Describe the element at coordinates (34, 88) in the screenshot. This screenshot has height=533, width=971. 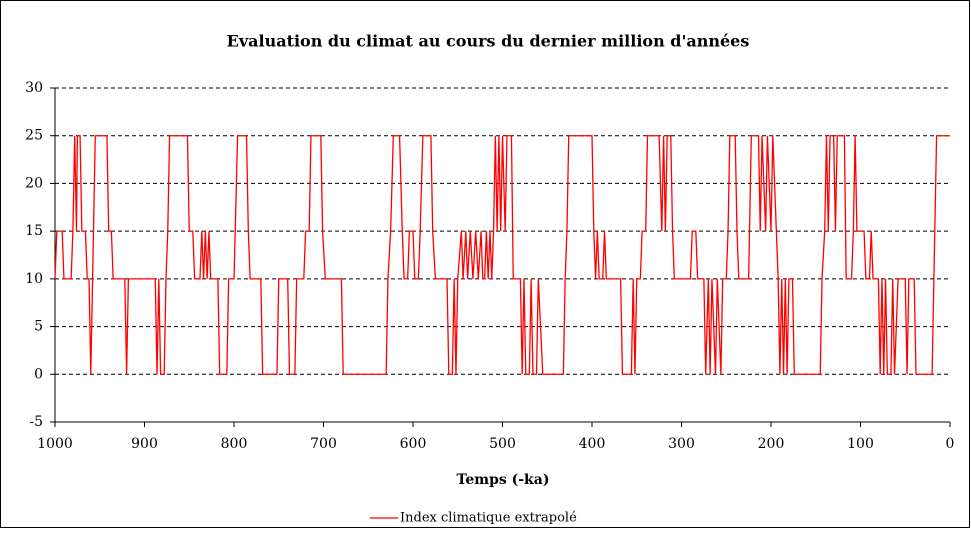
I see `y-tick-label: 30` at that location.